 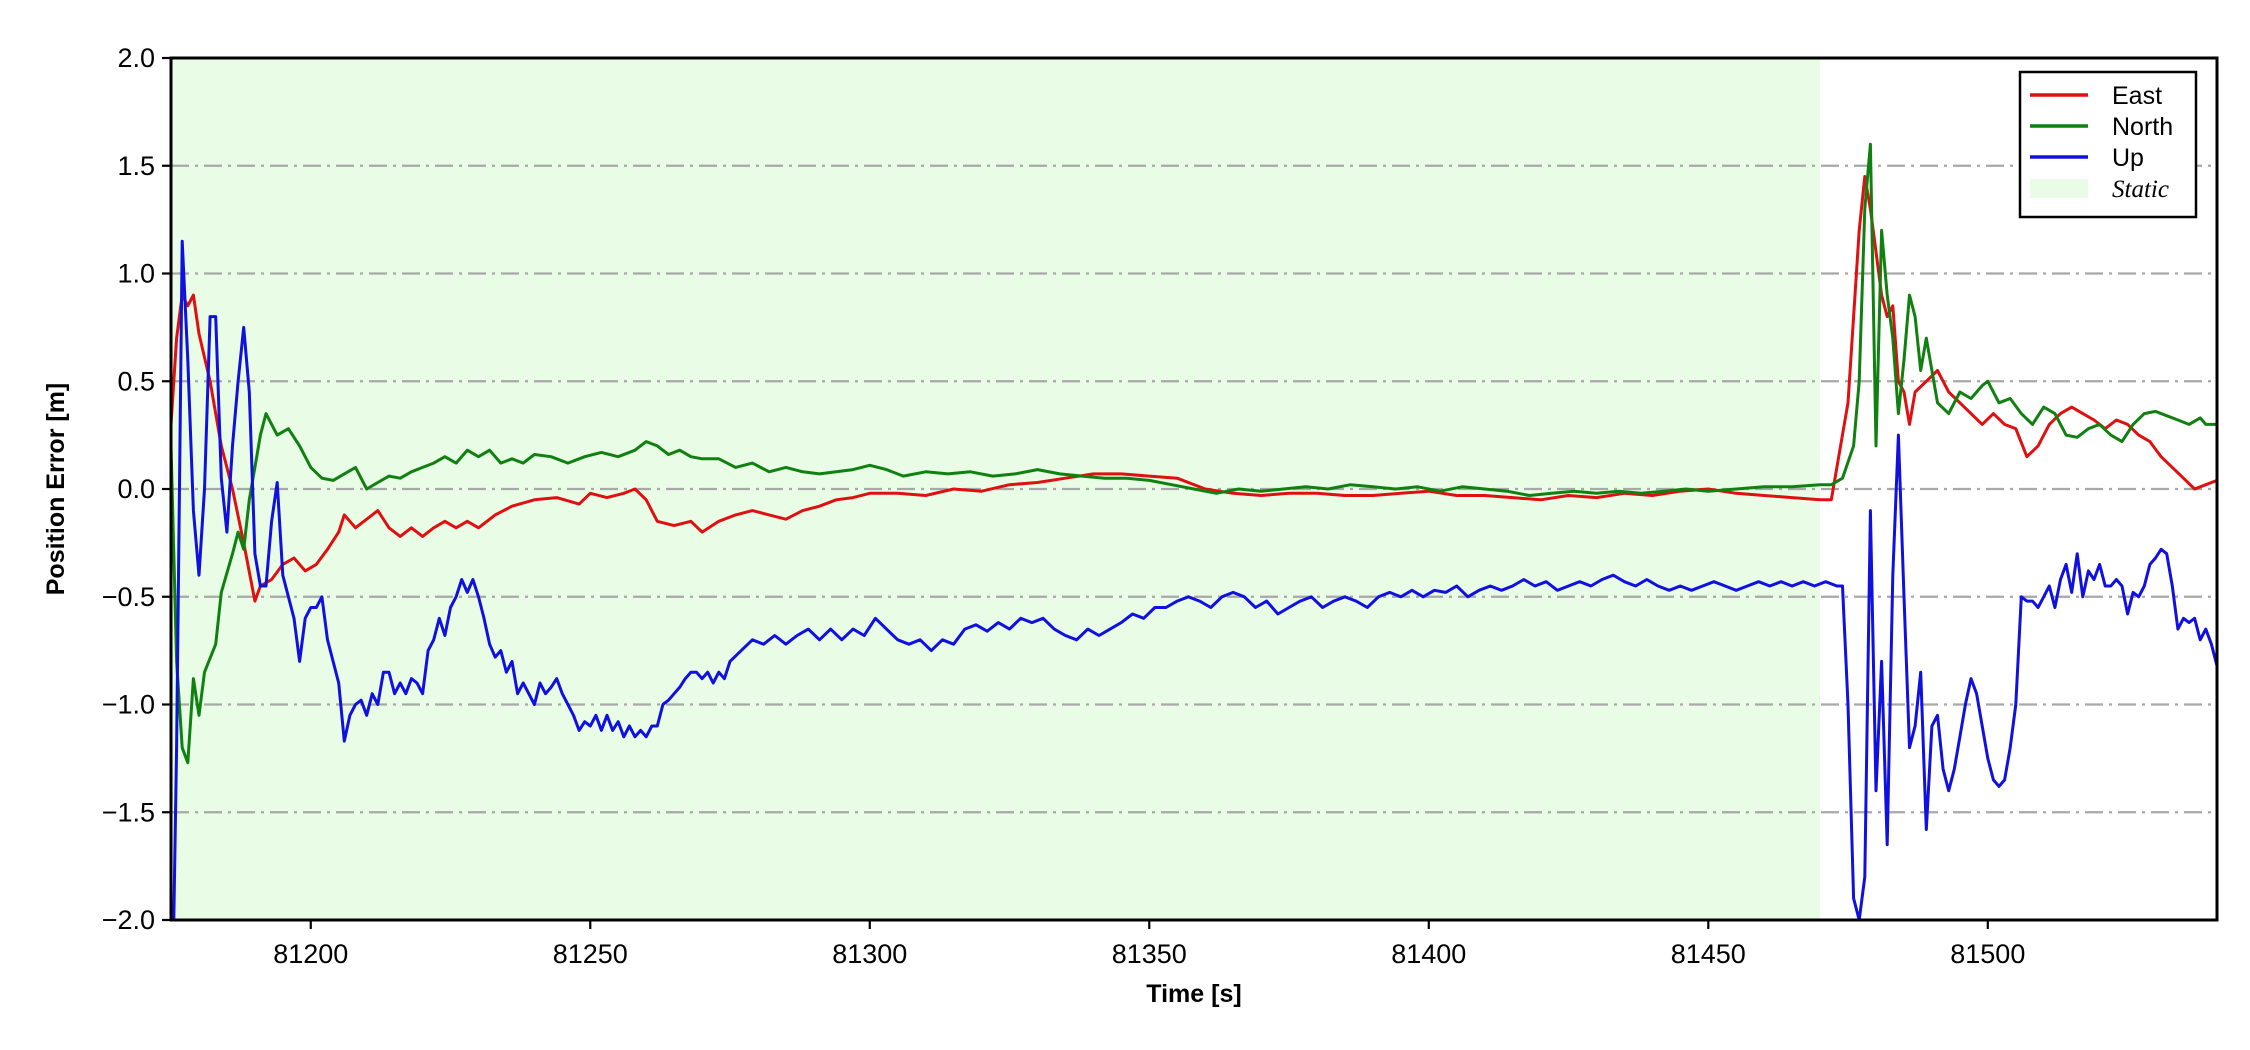 What do you see at coordinates (128, 920) in the screenshot?
I see `y-tick-label: −2.0` at bounding box center [128, 920].